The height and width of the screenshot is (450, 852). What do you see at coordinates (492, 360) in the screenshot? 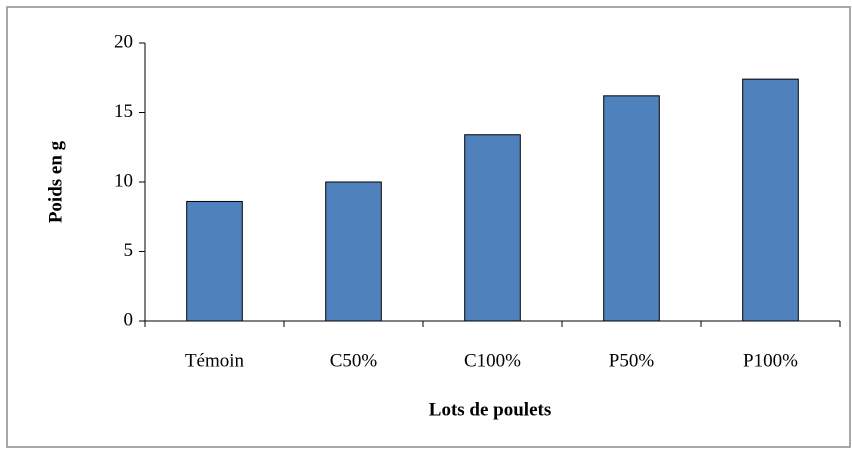
I see `x-tick-label: C100%` at bounding box center [492, 360].